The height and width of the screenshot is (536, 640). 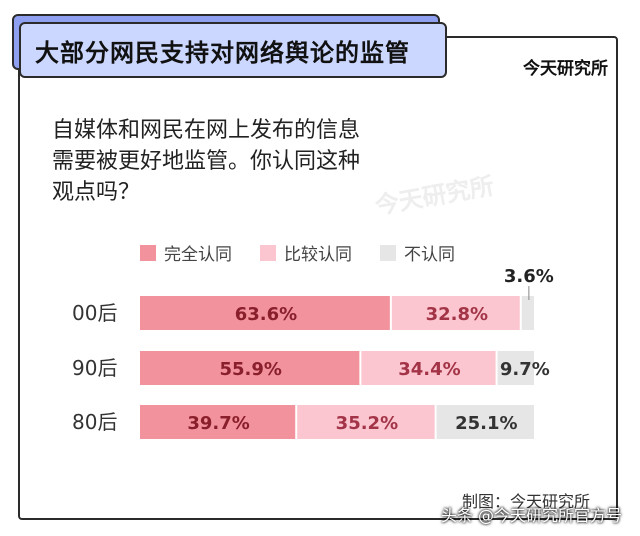 I want to click on data-label: 55.9%, so click(x=250, y=369).